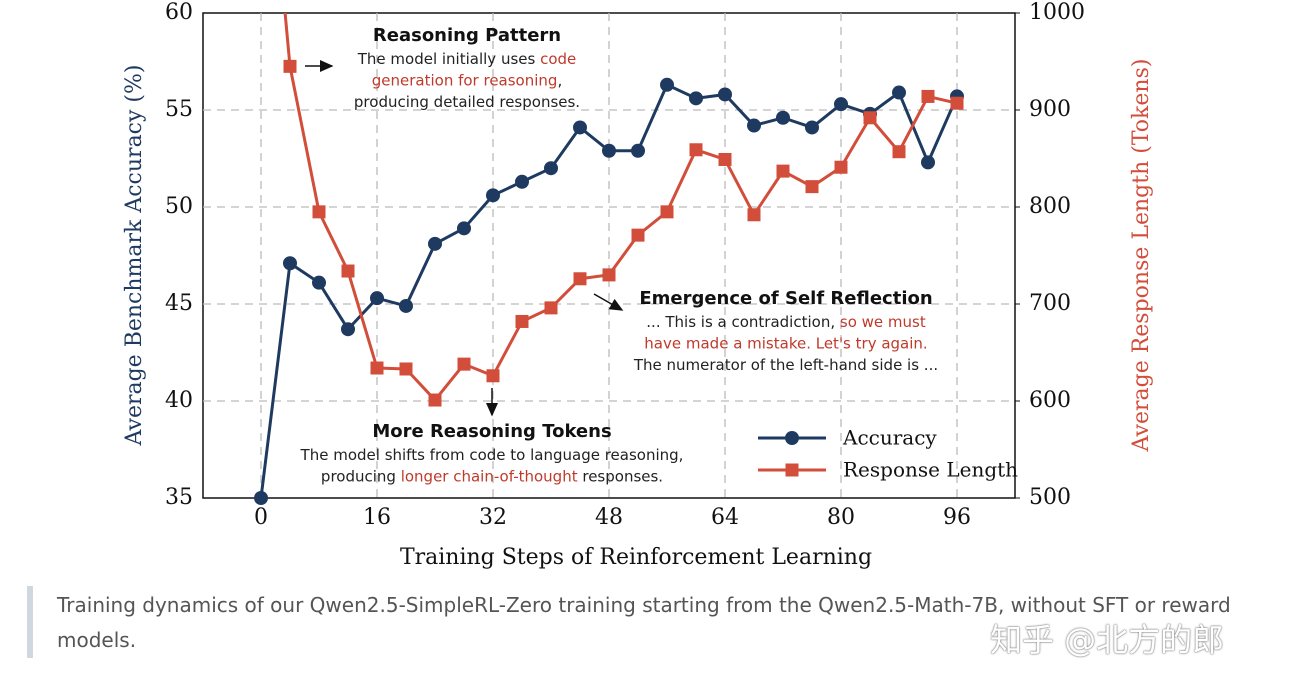 Image resolution: width=1304 pixels, height=692 pixels. I want to click on x-tick-label: 0, so click(261, 517).